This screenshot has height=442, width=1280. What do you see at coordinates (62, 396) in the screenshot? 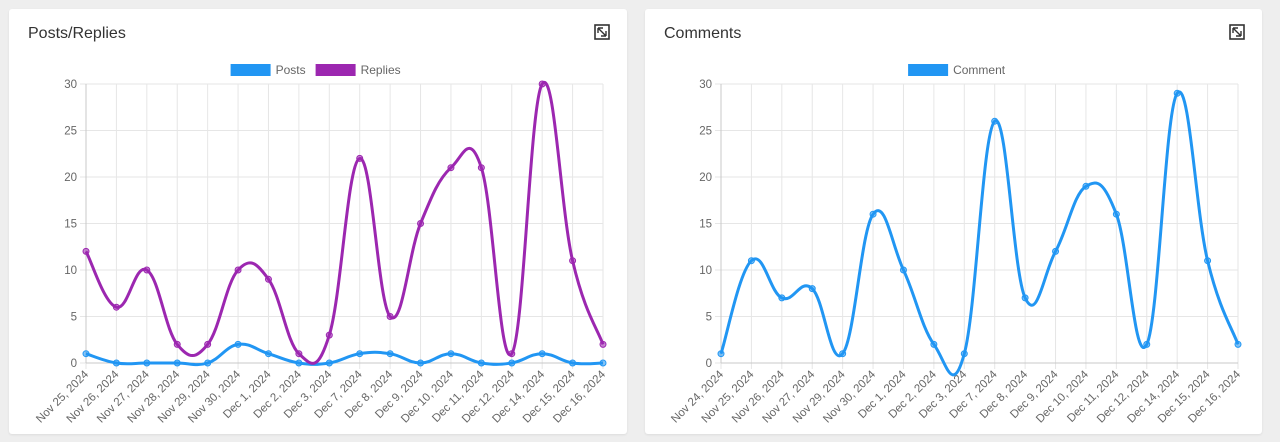
I see `x-tick-label: Nov 25, 2024` at bounding box center [62, 396].